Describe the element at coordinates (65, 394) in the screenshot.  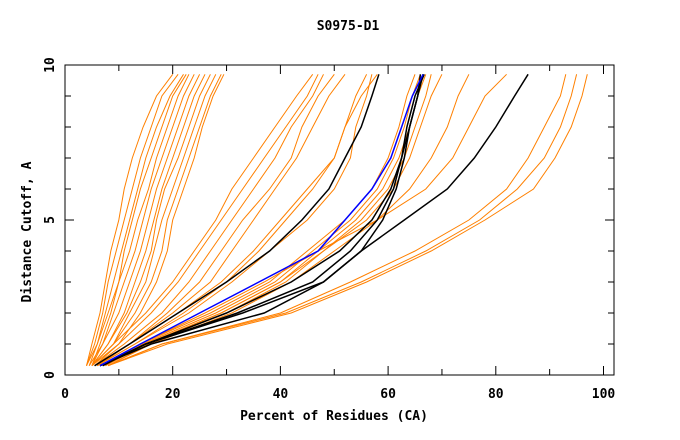
I see `x-tick-label: 0` at that location.